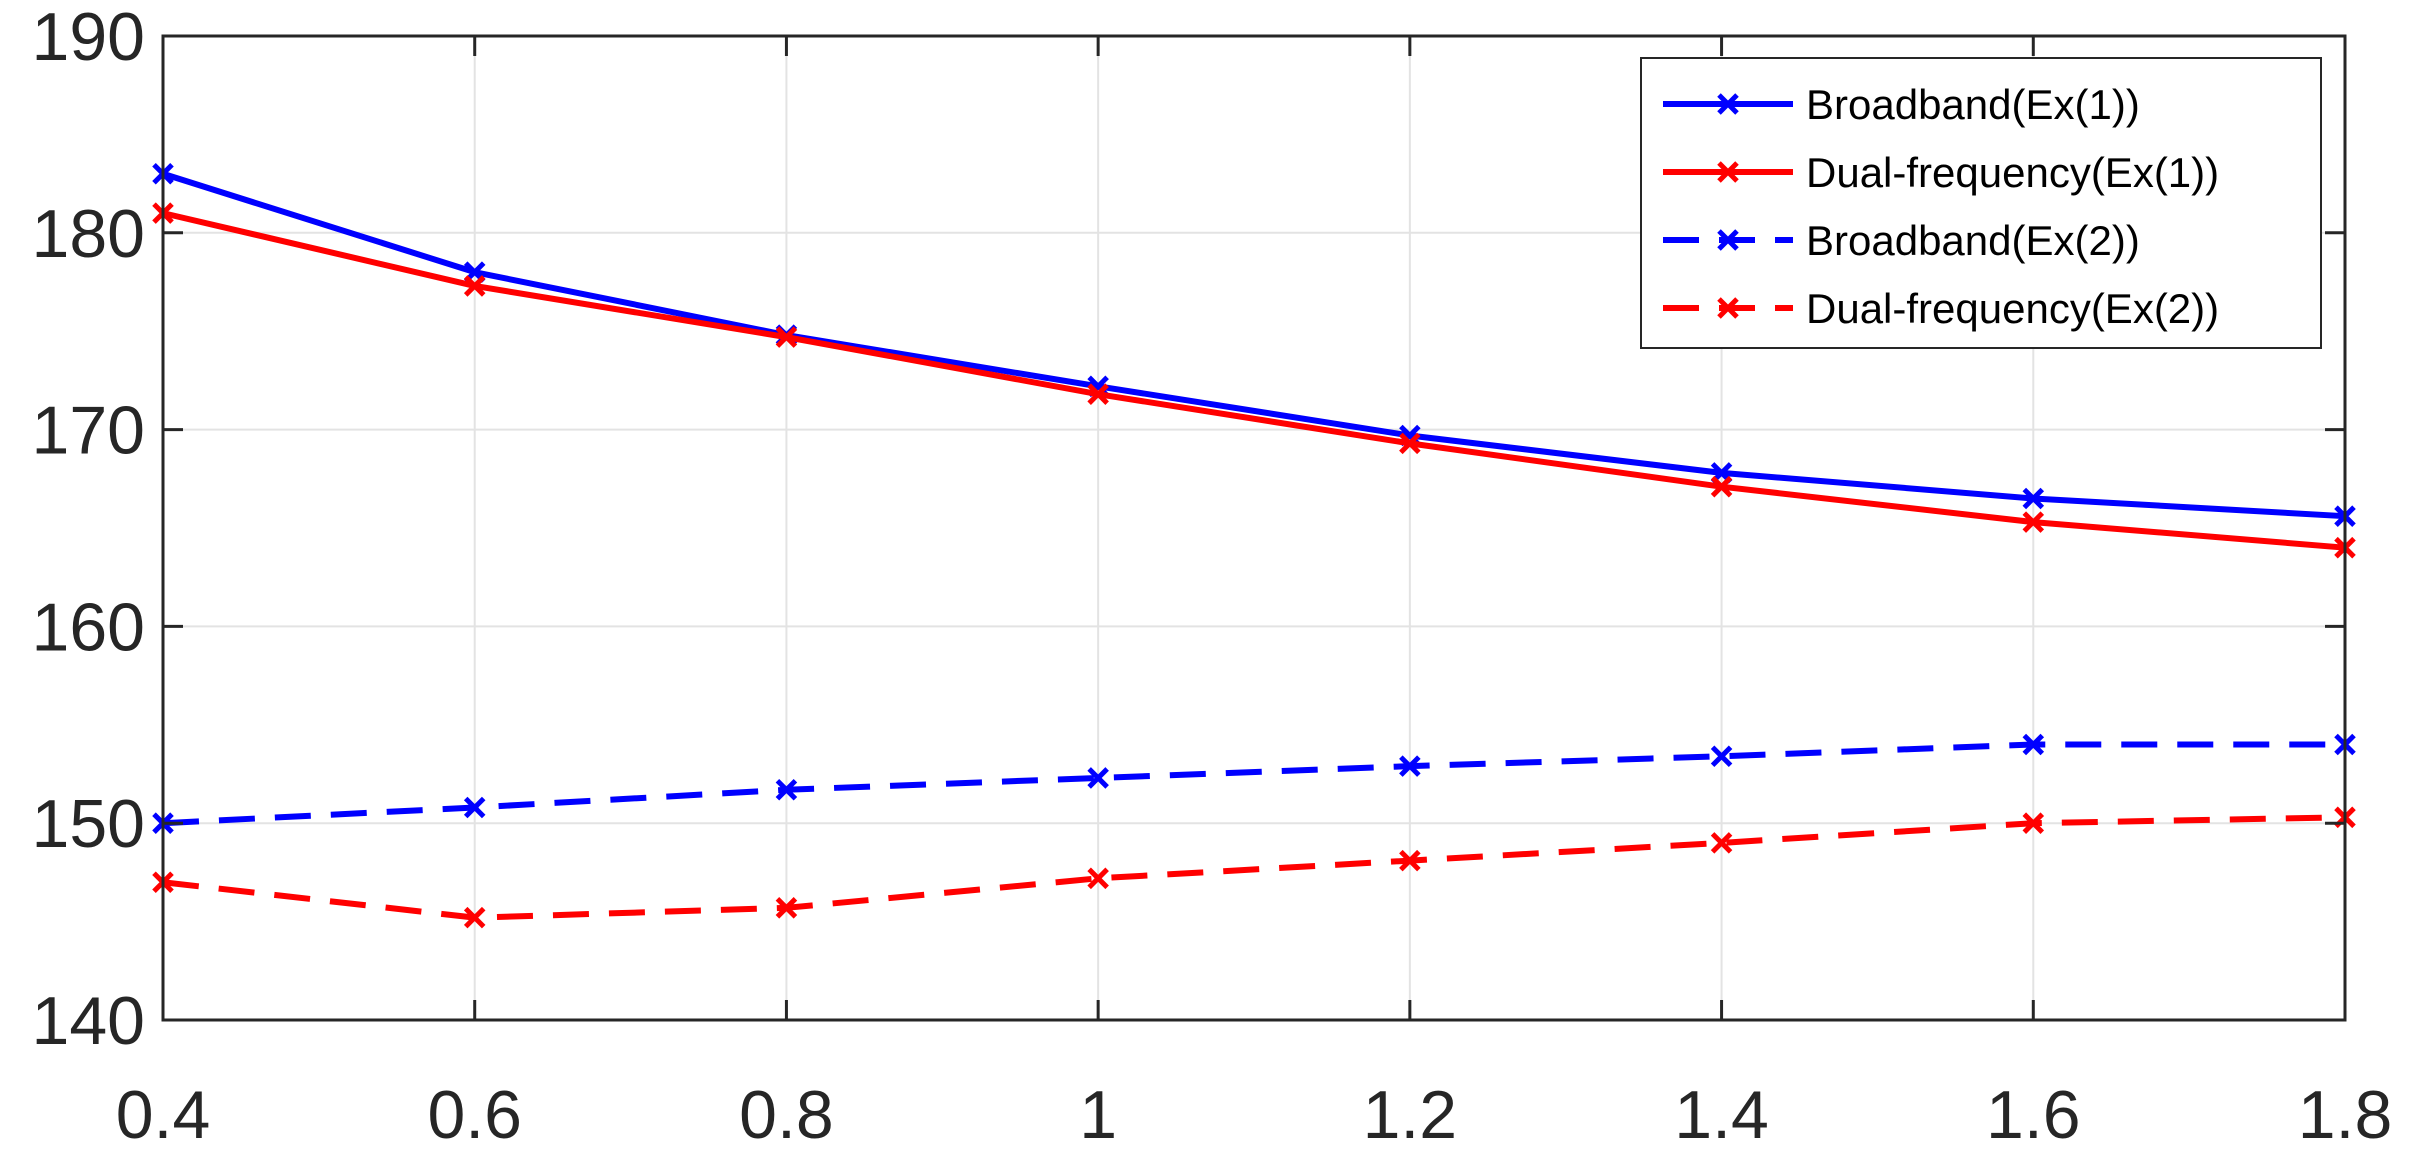 The height and width of the screenshot is (1150, 2411). What do you see at coordinates (2012, 308) in the screenshot?
I see `legend-label: Dual-frequency(Ex(2))` at bounding box center [2012, 308].